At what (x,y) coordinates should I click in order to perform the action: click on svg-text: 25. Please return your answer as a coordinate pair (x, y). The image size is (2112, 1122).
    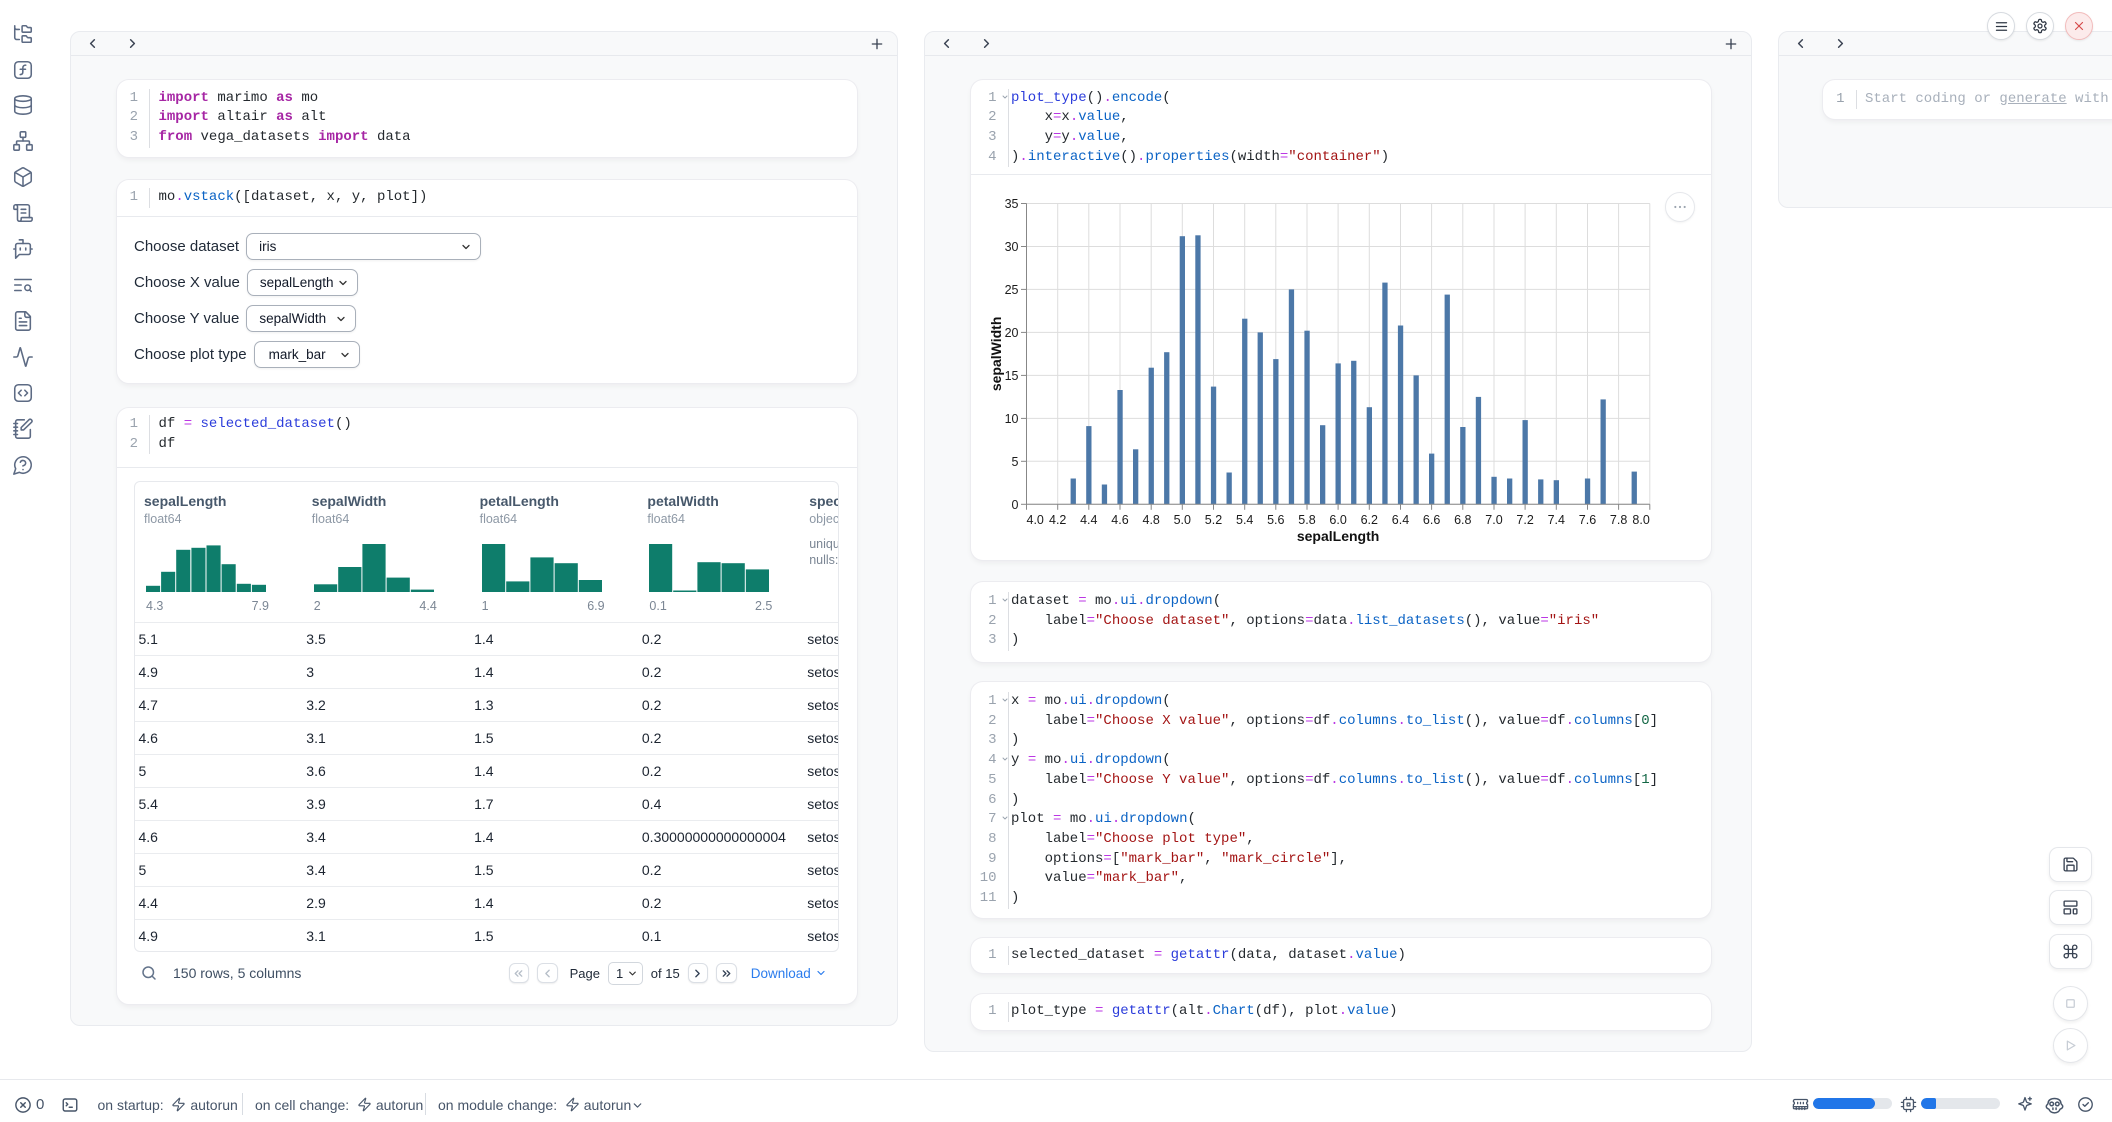
    Looking at the image, I should click on (1011, 290).